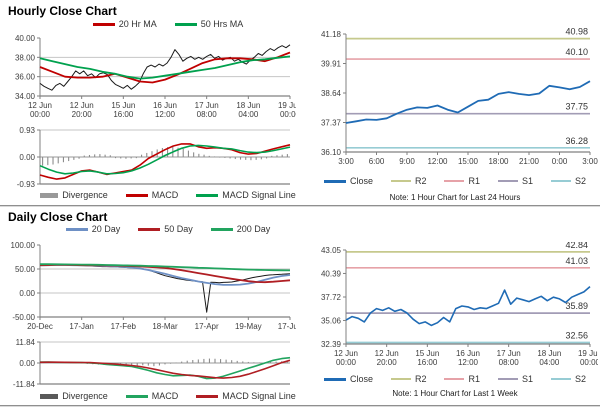 The image size is (600, 413). Describe the element at coordinates (165, 105) in the screenshot. I see `x-tick-label: 16 Jun` at that location.